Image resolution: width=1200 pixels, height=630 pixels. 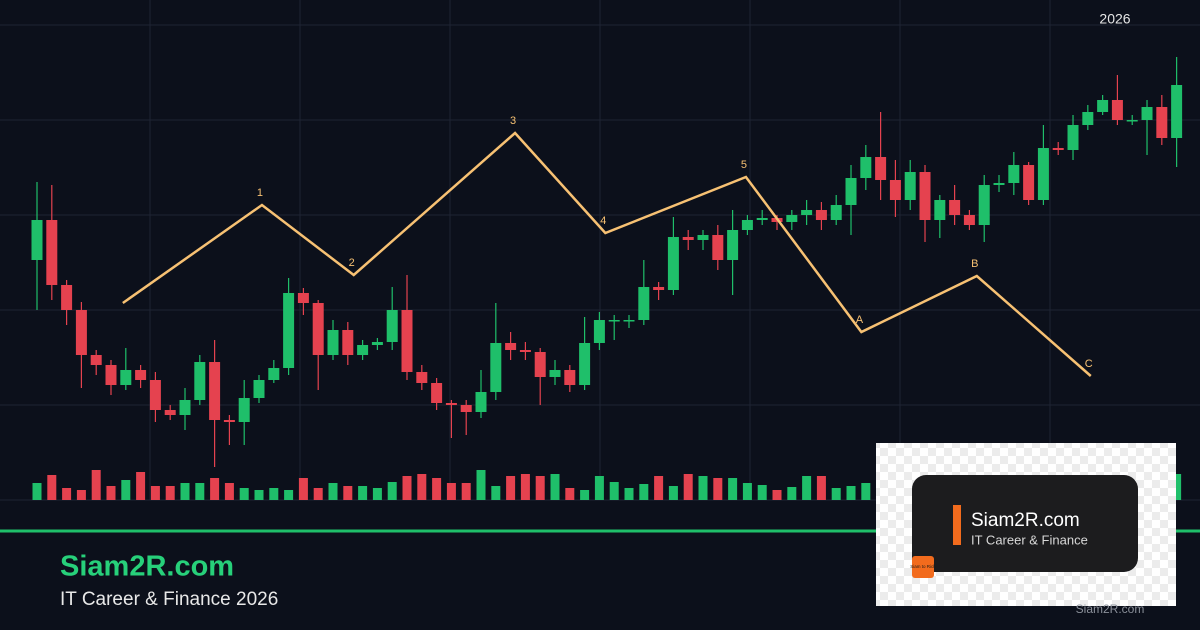 I want to click on wave-label: B, so click(x=974, y=264).